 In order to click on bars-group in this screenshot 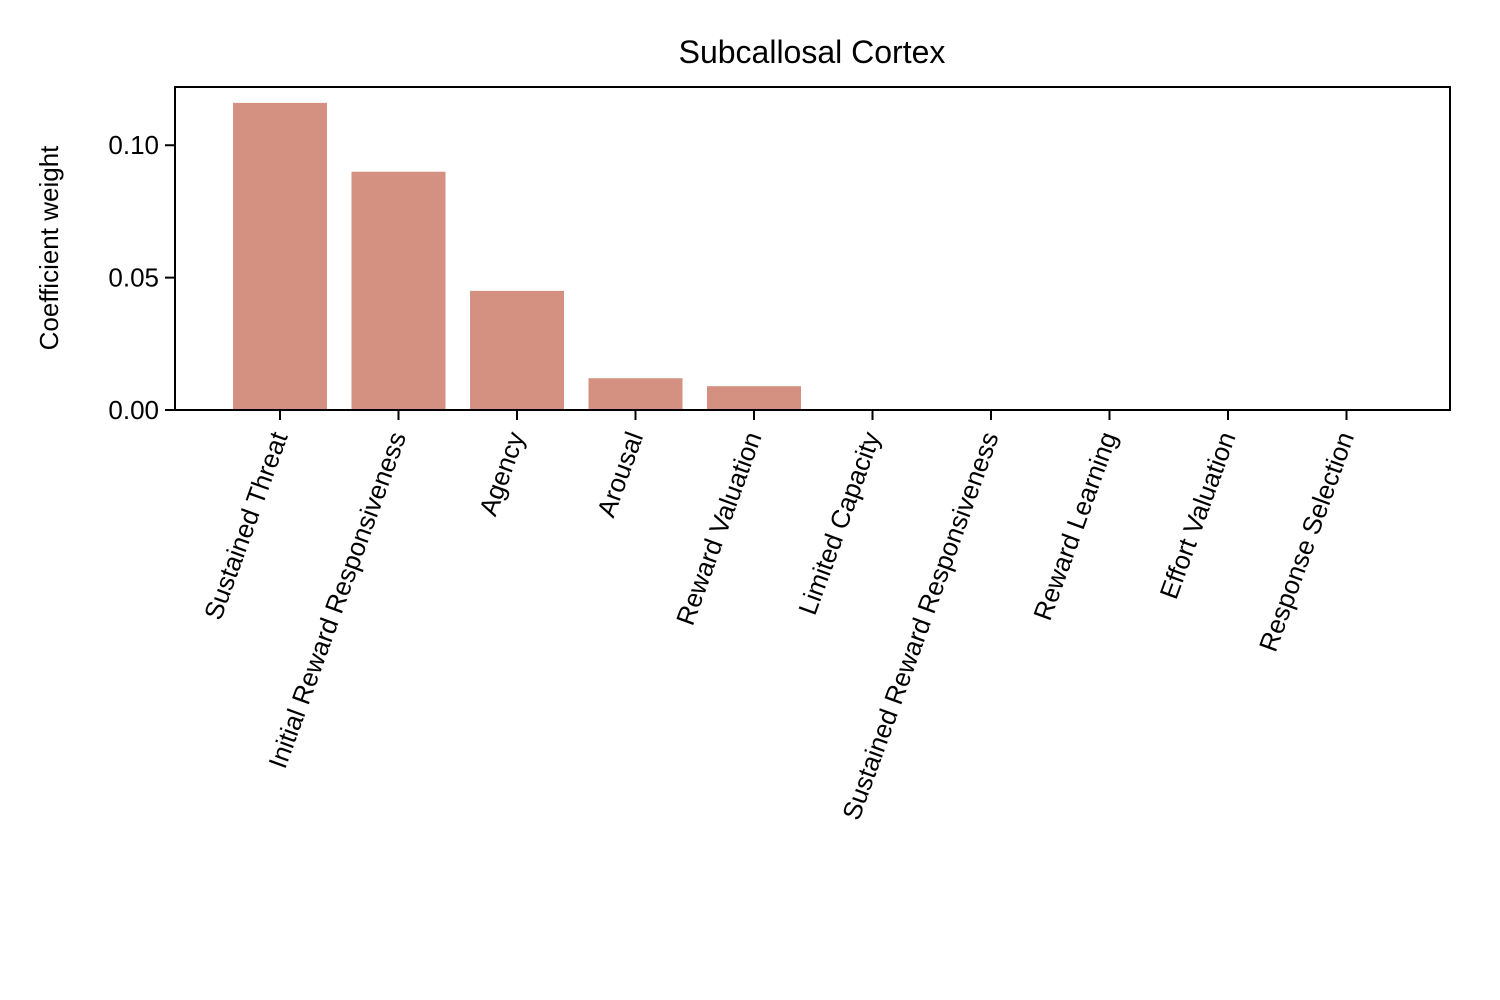, I will do `click(517, 256)`.